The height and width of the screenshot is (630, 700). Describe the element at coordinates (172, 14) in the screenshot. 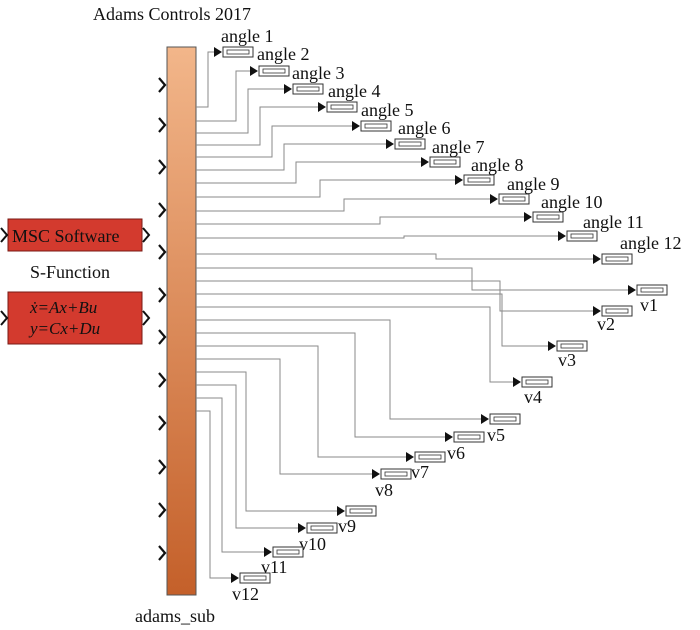

I see `block-title: Adams Controls 2017` at that location.